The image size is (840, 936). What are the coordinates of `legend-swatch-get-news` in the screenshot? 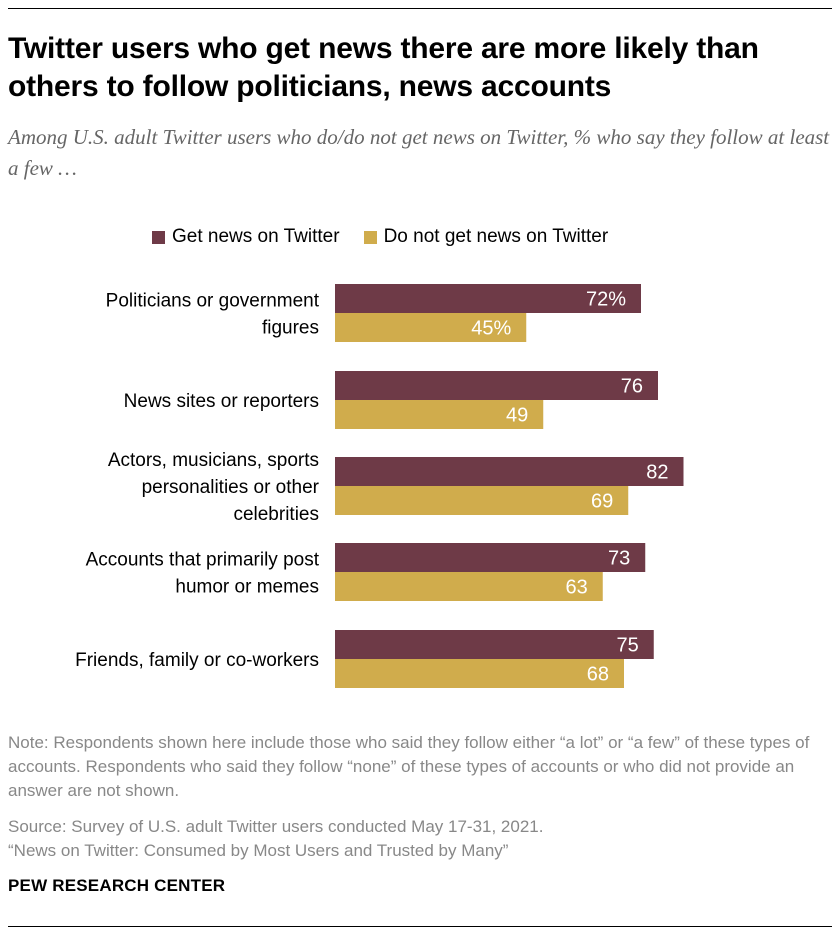 It's located at (158, 237).